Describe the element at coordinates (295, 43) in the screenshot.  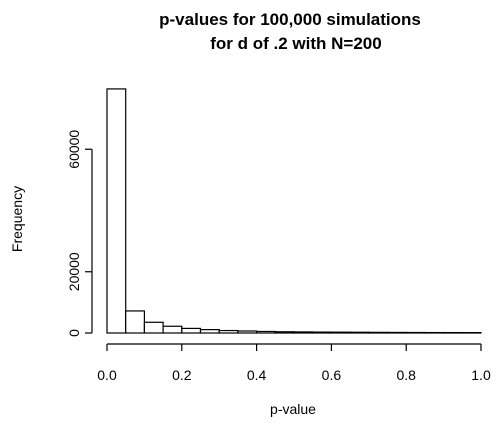
I see `chart-title-line-2: for d of .2 with N=200` at that location.